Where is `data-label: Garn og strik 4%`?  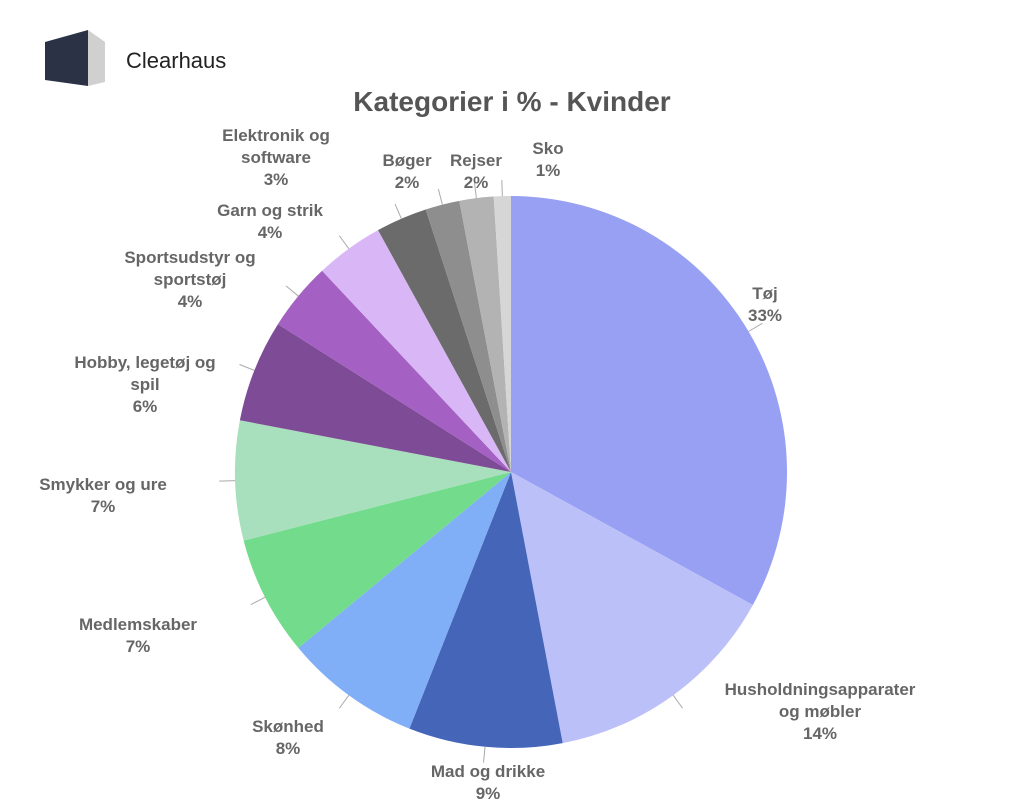
data-label: Garn og strik 4% is located at coordinates (270, 222).